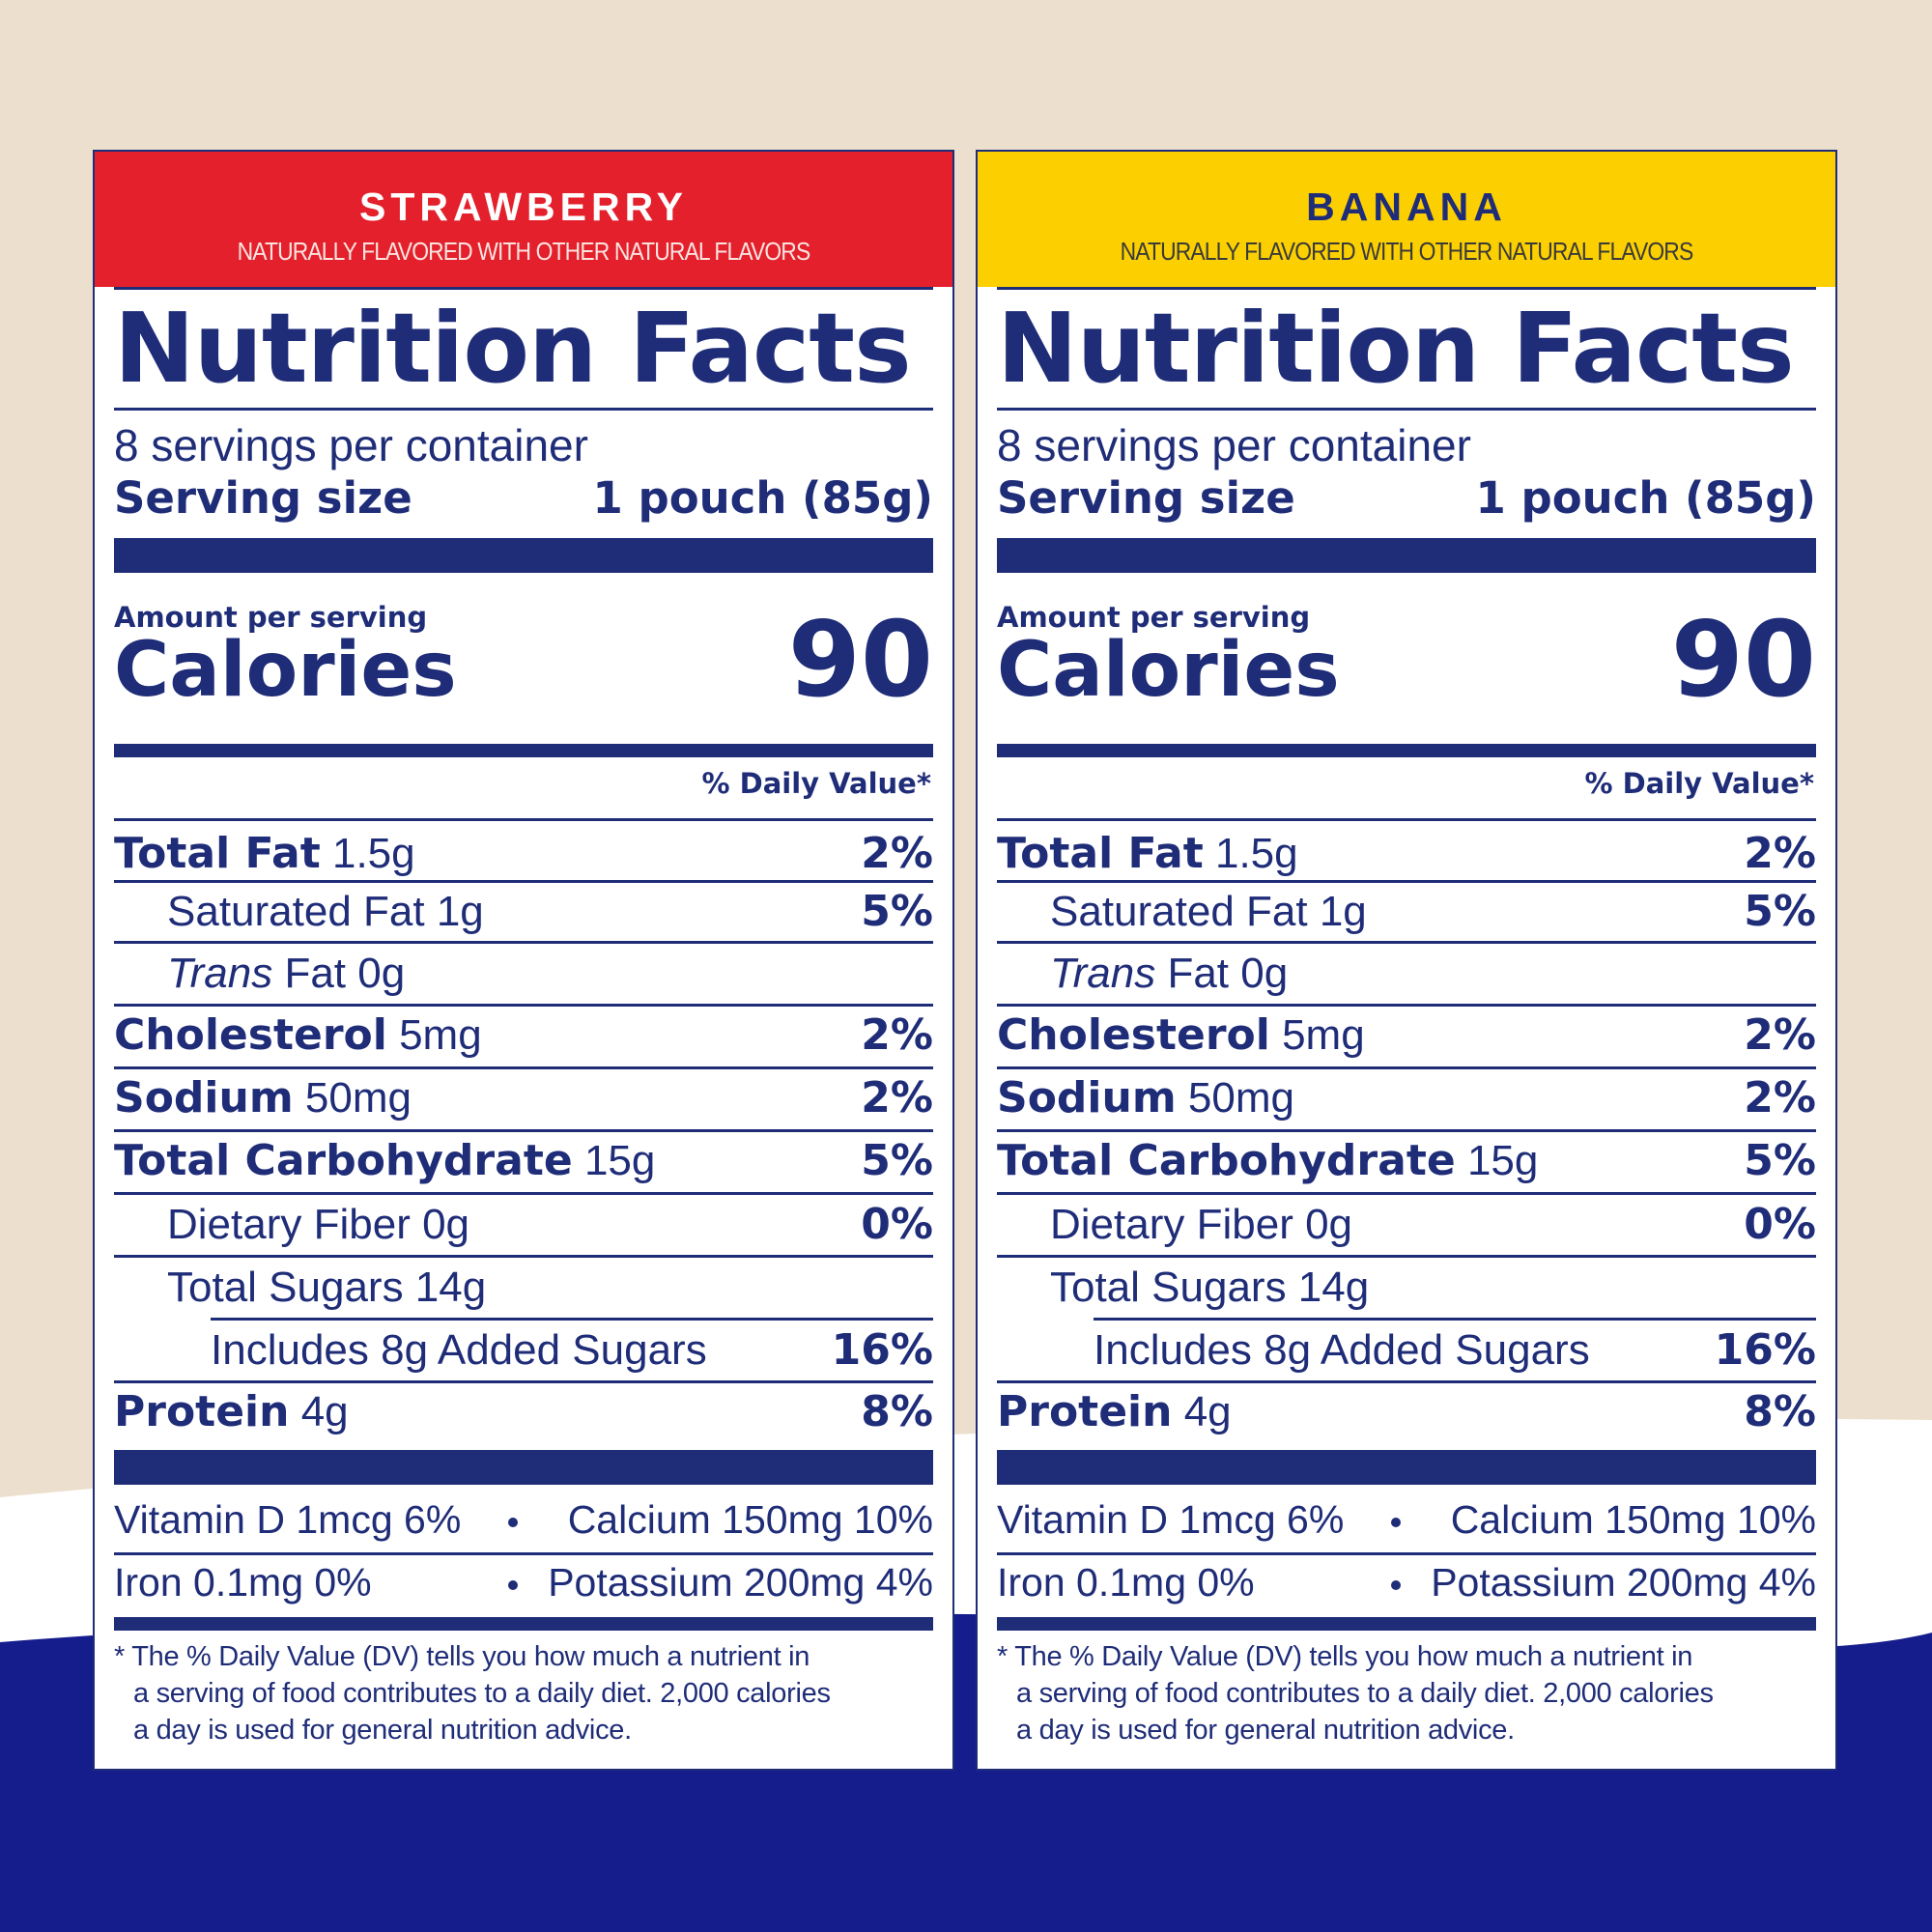  Describe the element at coordinates (897, 1097) in the screenshot. I see `dv-sodium: 2%` at that location.